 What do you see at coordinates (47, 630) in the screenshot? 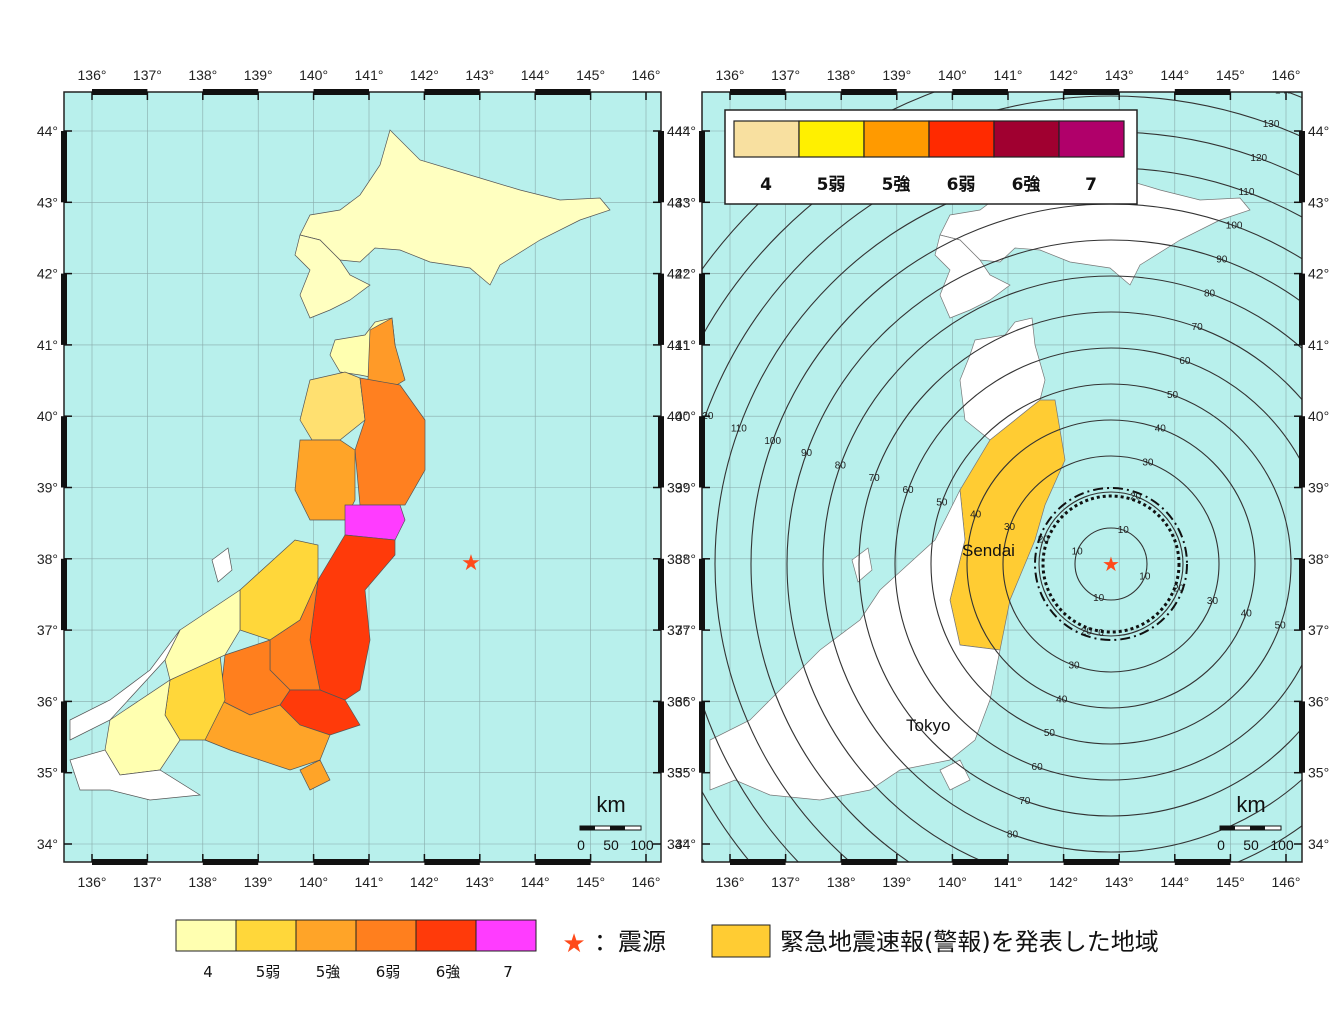
I see `latitude-label-left: 37°` at bounding box center [47, 630].